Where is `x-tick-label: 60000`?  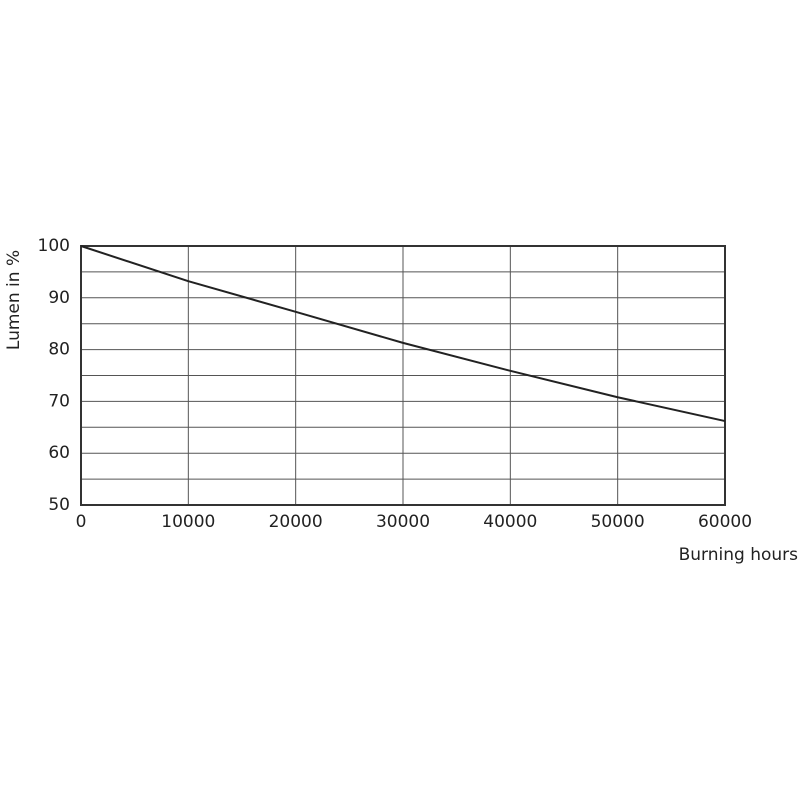
x-tick-label: 60000 is located at coordinates (725, 522).